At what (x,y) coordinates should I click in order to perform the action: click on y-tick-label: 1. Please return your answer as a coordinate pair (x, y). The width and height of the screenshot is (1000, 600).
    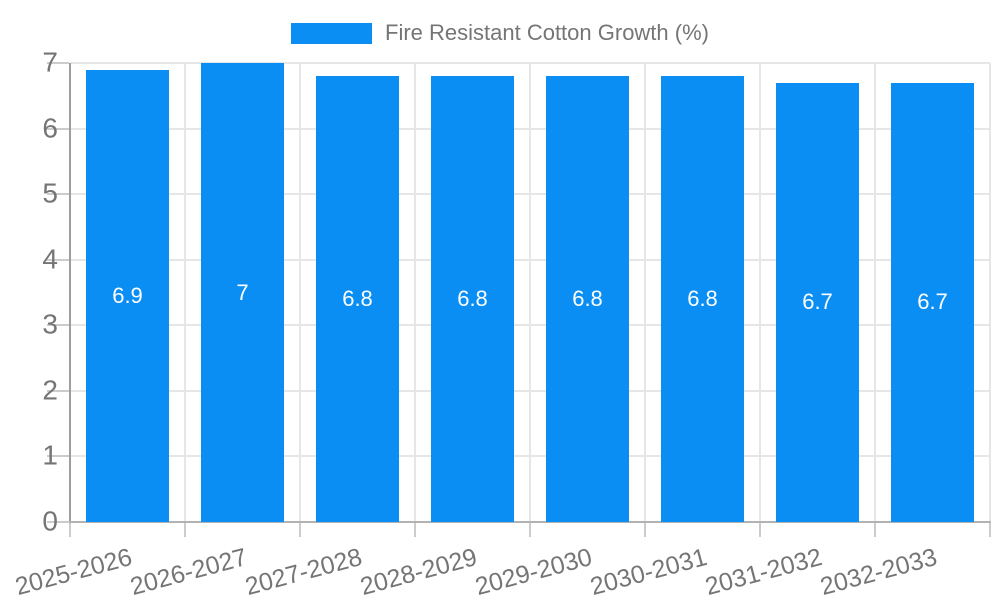
    Looking at the image, I should click on (50, 455).